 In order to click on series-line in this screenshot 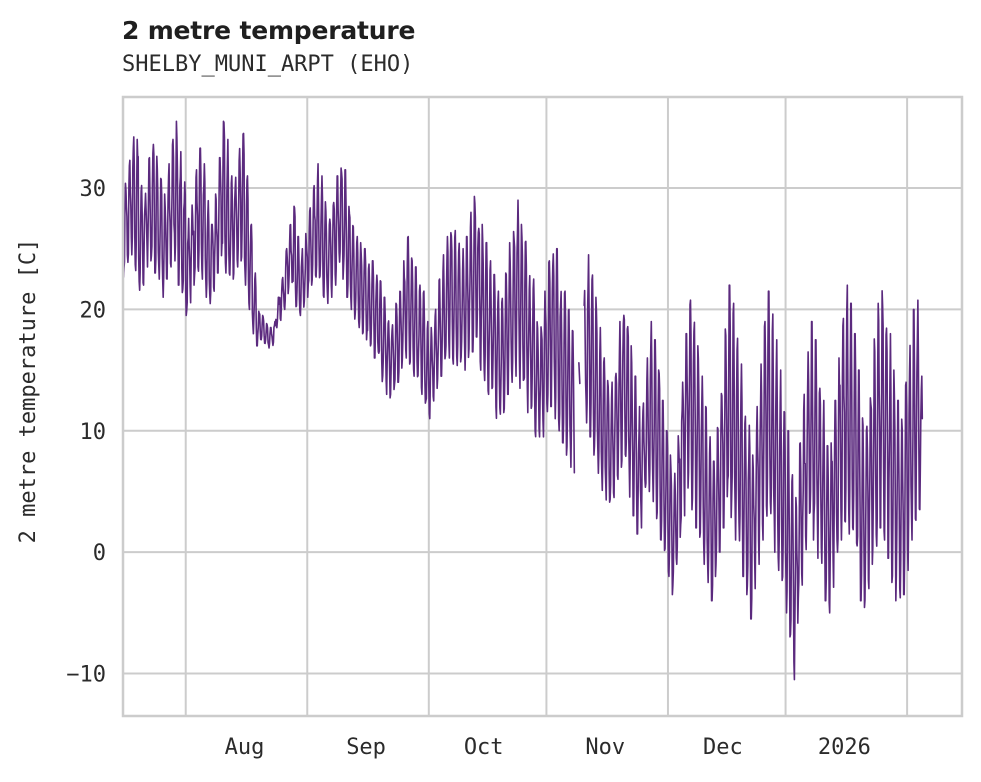, I will do `click(579, 373)`.